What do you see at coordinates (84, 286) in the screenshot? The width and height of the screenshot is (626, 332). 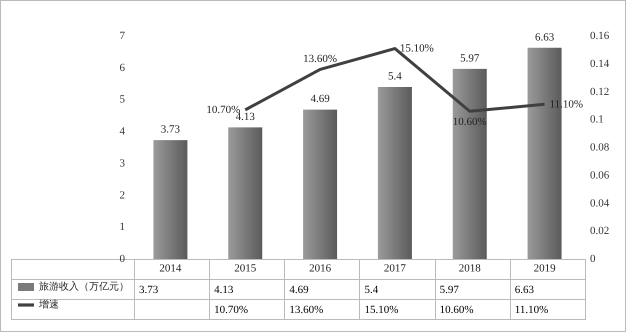 I see `legend-label: 旅游收入（万亿元）` at bounding box center [84, 286].